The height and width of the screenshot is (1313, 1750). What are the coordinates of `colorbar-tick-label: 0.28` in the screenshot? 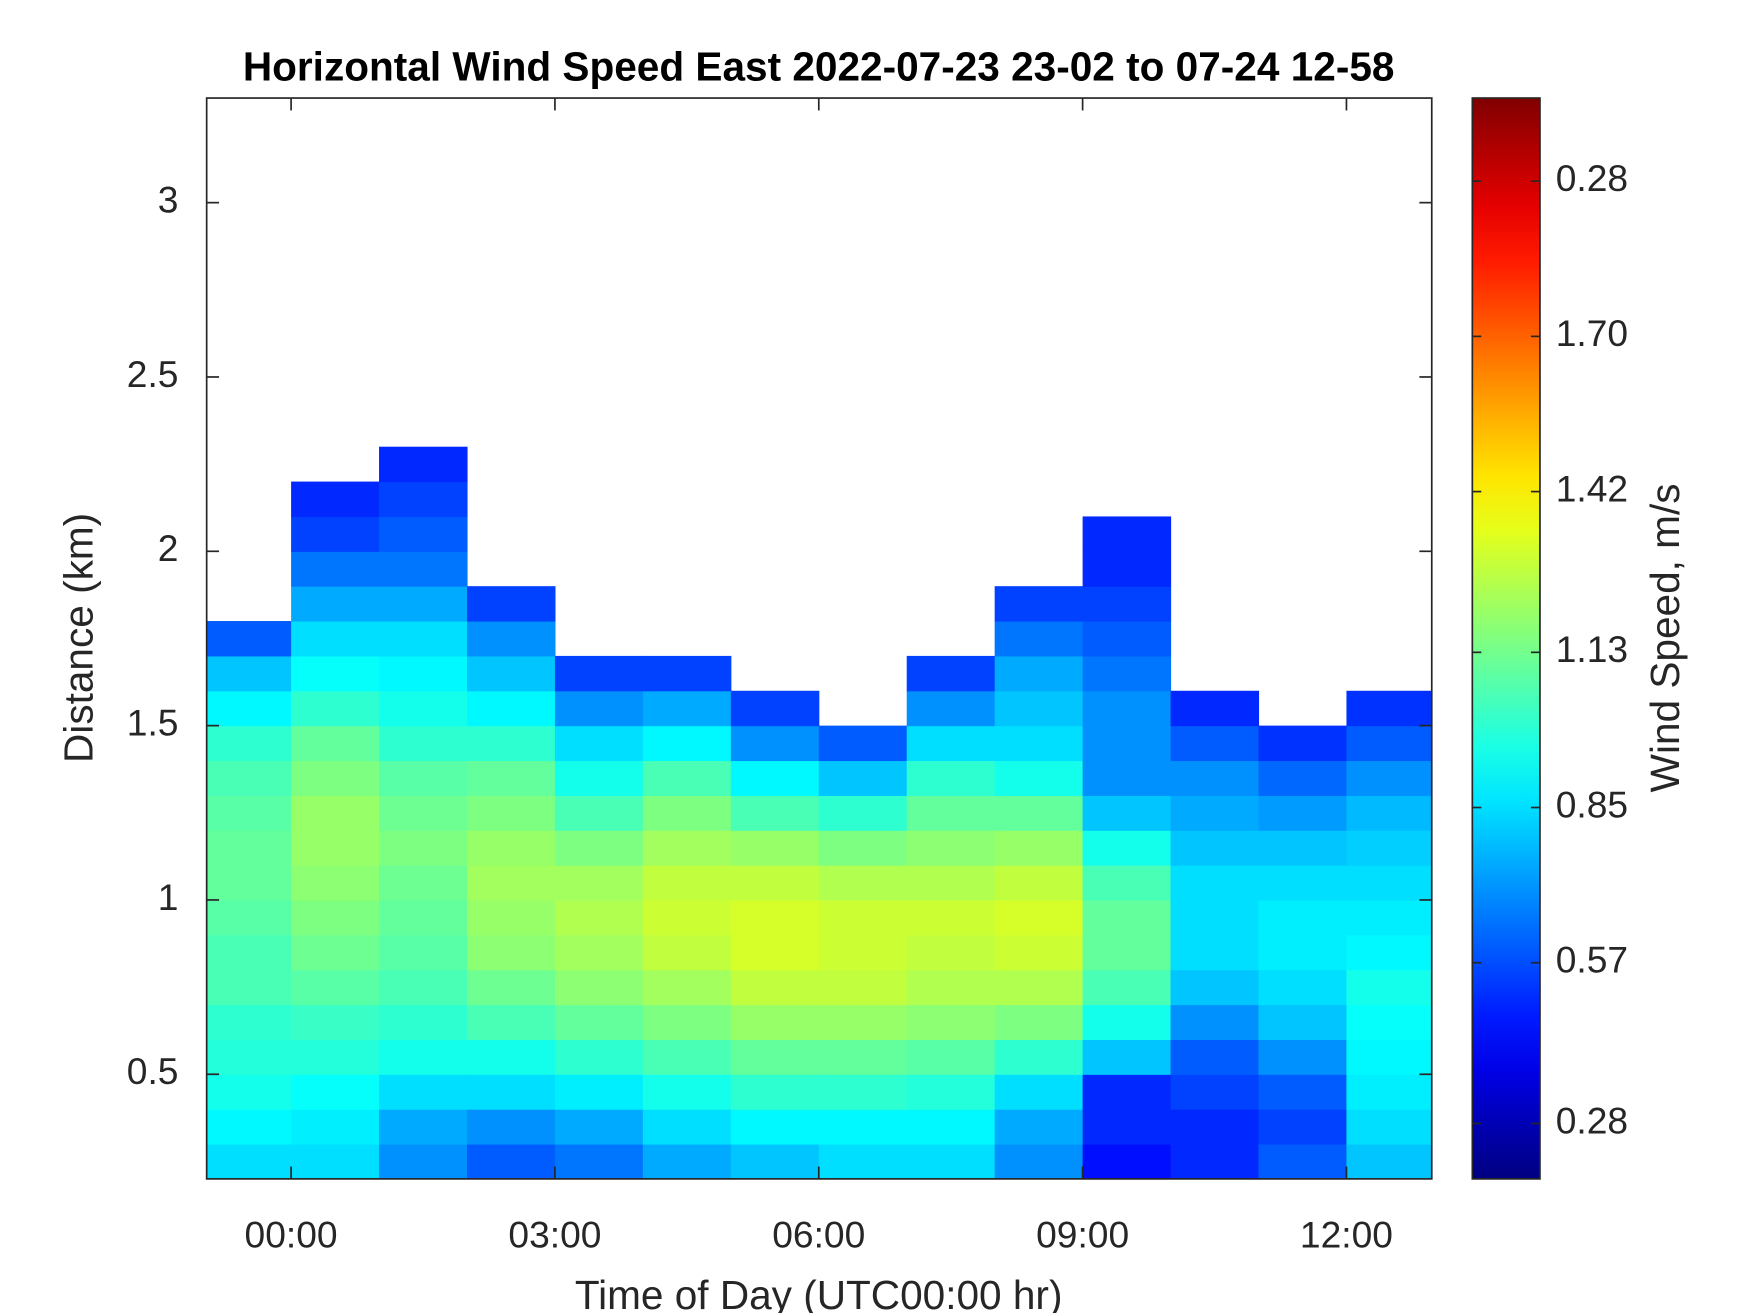 It's located at (1592, 1120).